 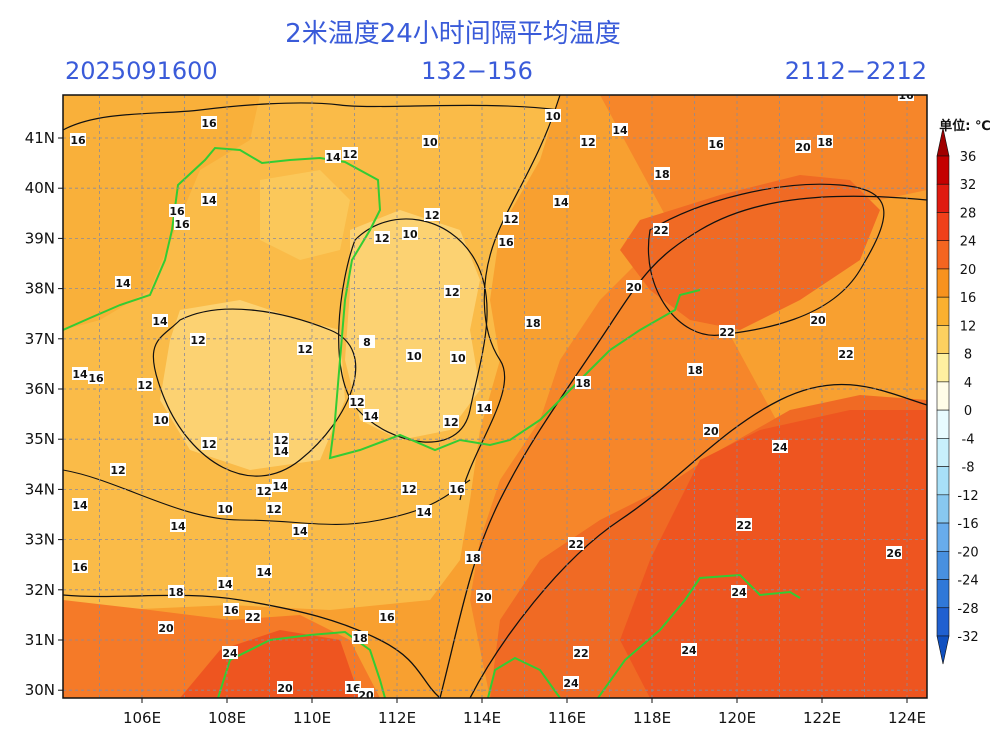 What do you see at coordinates (968, 411) in the screenshot?
I see `colorbar-level: 0` at bounding box center [968, 411].